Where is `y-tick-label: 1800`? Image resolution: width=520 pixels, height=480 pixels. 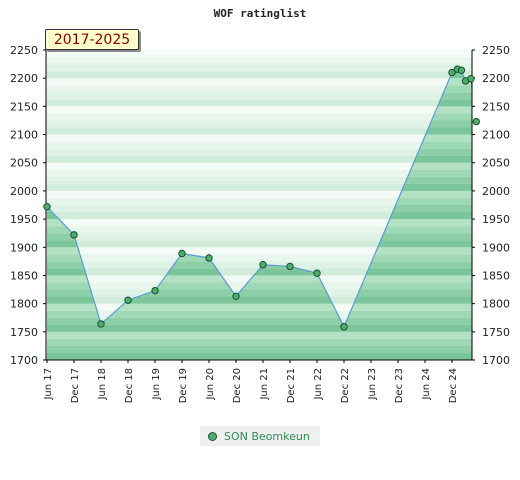
y-tick-label: 1800 is located at coordinates (24, 304).